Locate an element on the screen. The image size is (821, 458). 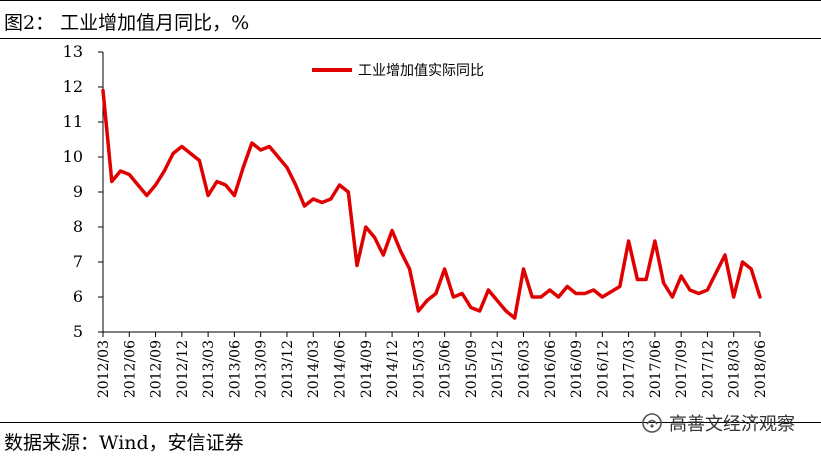
y-tick-label: 5 is located at coordinates (78, 331).